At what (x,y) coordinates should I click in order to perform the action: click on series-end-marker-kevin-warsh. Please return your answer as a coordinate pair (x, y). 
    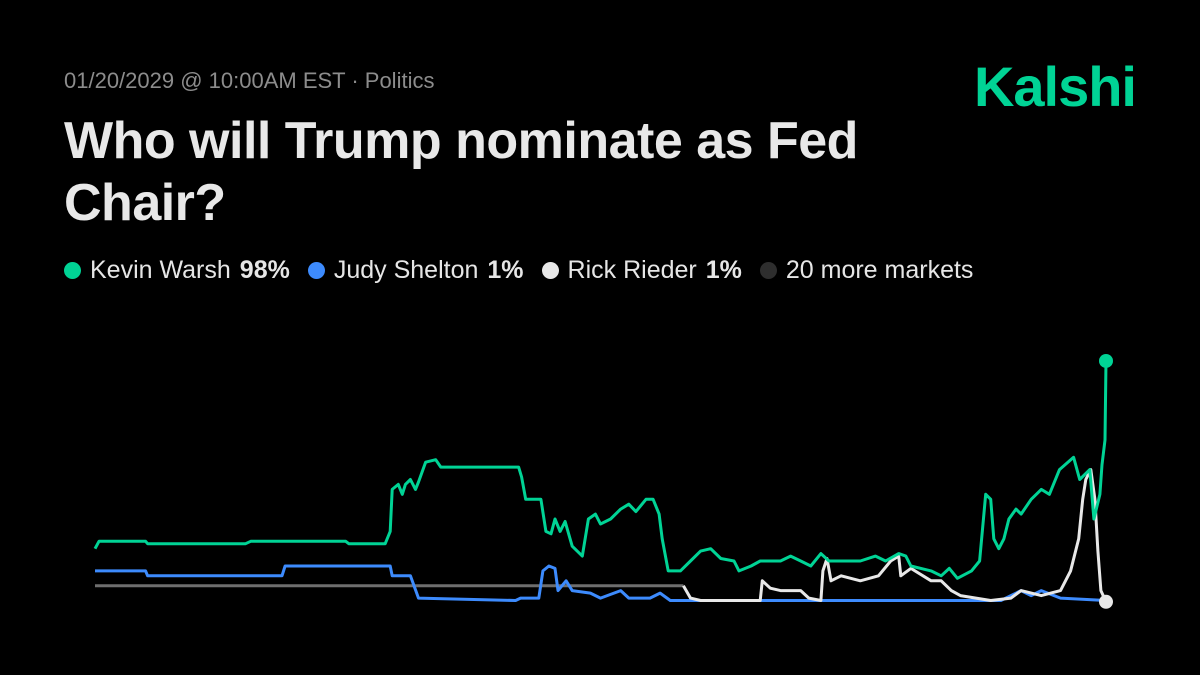
    Looking at the image, I should click on (1106, 360).